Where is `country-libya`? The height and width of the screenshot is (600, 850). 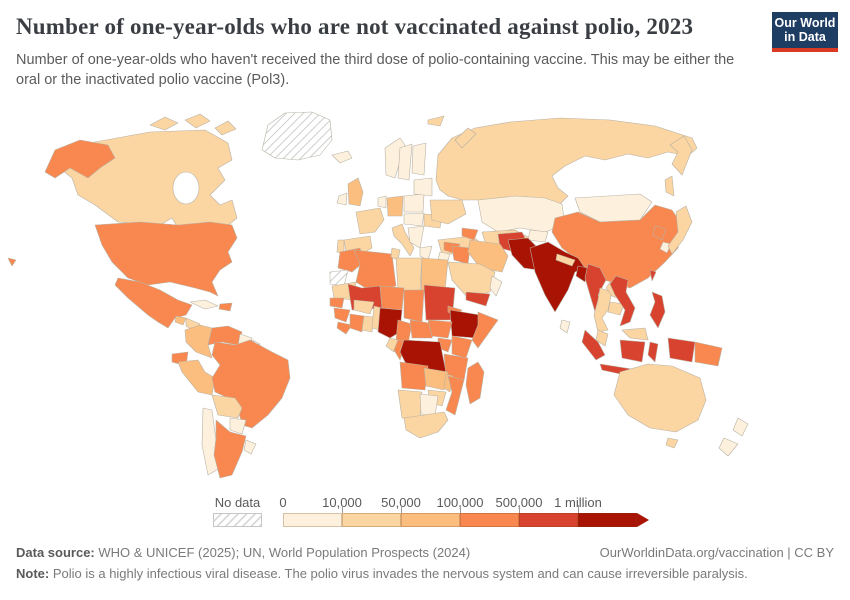
country-libya is located at coordinates (409, 275).